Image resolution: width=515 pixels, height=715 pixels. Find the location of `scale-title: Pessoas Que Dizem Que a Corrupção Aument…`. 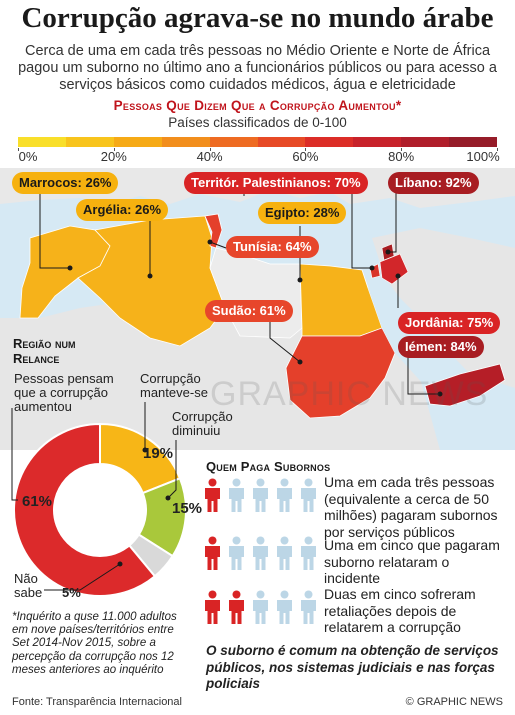

scale-title: Pessoas Que Dizem Que a Corrupção Aument… is located at coordinates (257, 105).